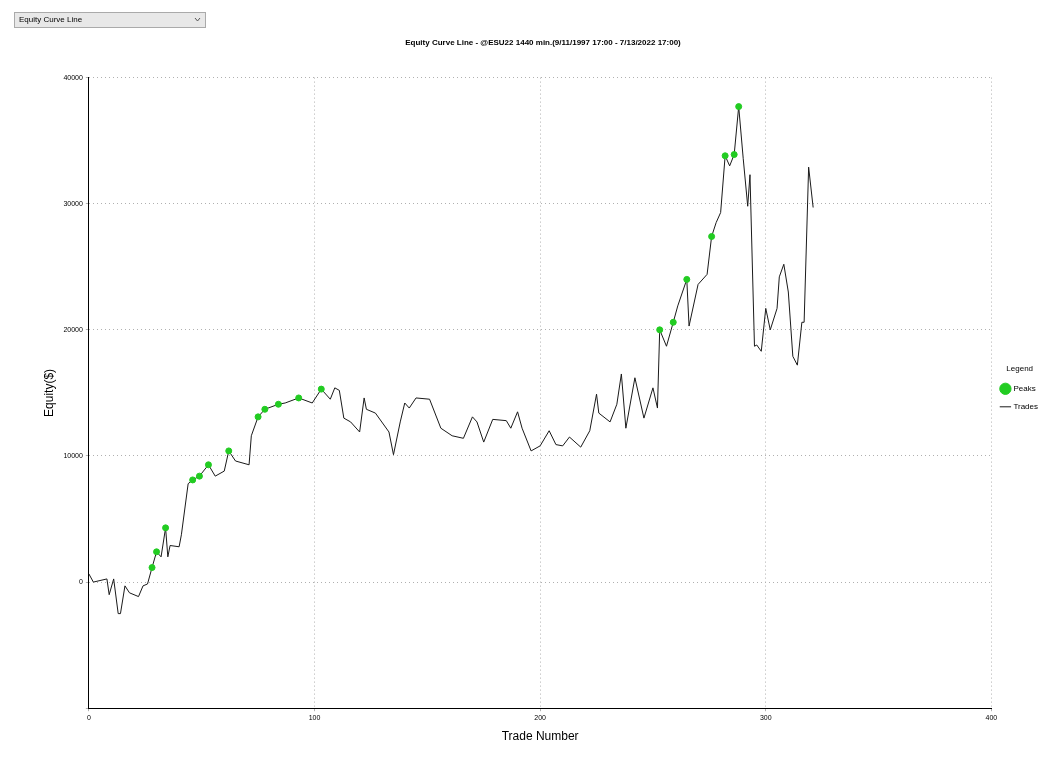 The image size is (1058, 768). I want to click on text: Equity Curve Line, so click(51, 19).